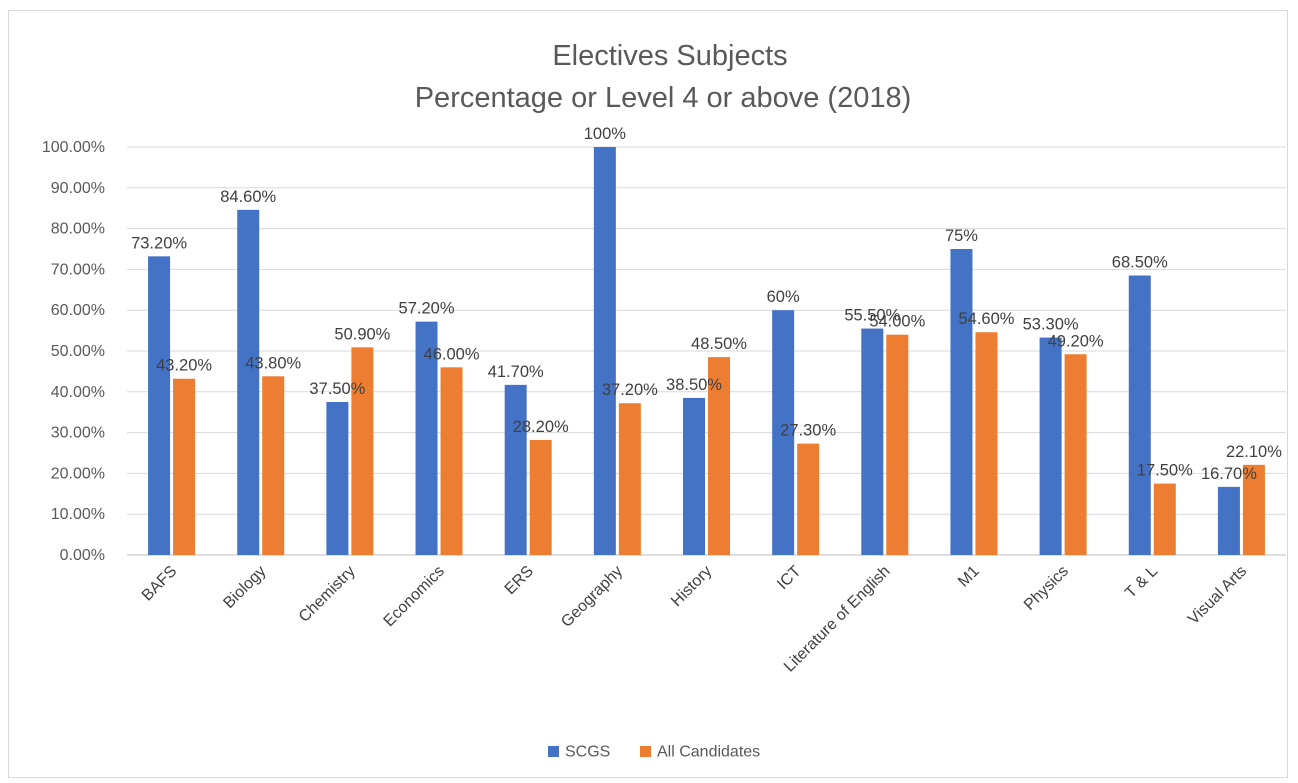 The image size is (1298, 783). I want to click on data-label: 100%, so click(605, 134).